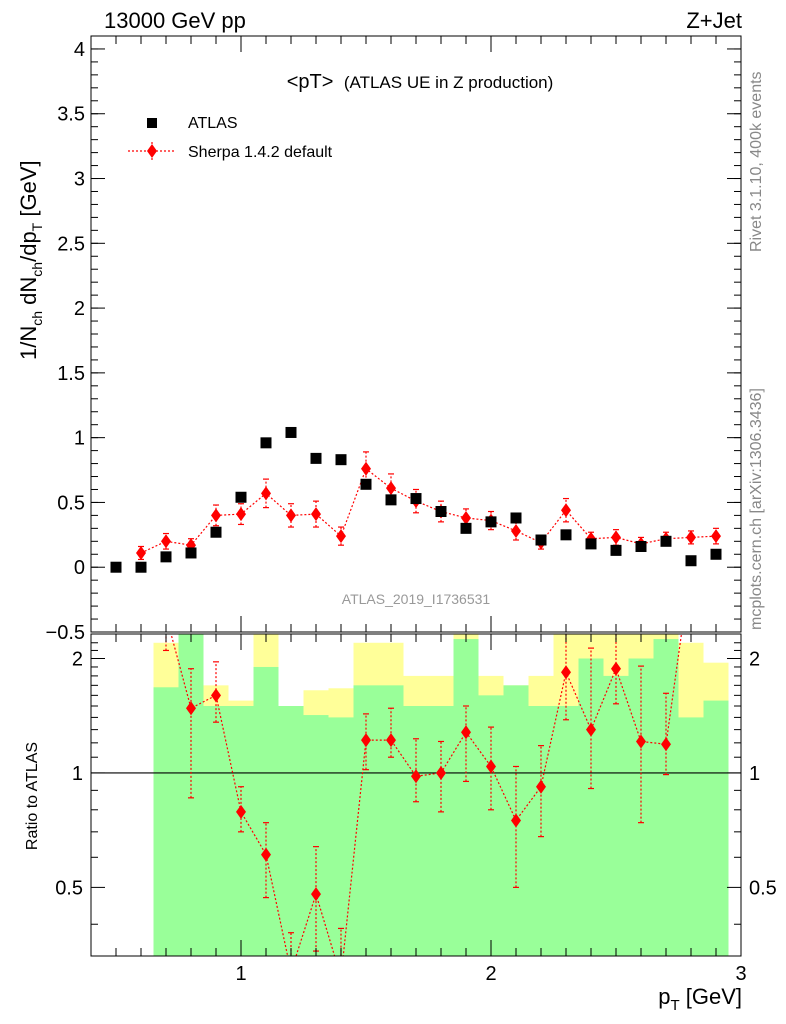 This screenshot has width=786, height=1024. Describe the element at coordinates (152, 123) in the screenshot. I see `legend-marker-atlas` at that location.